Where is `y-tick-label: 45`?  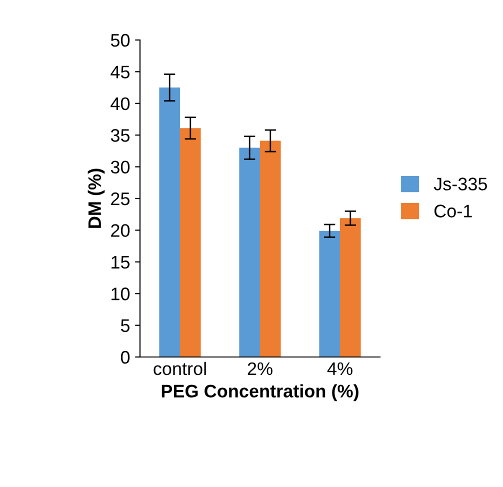
y-tick-label: 45 is located at coordinates (120, 72).